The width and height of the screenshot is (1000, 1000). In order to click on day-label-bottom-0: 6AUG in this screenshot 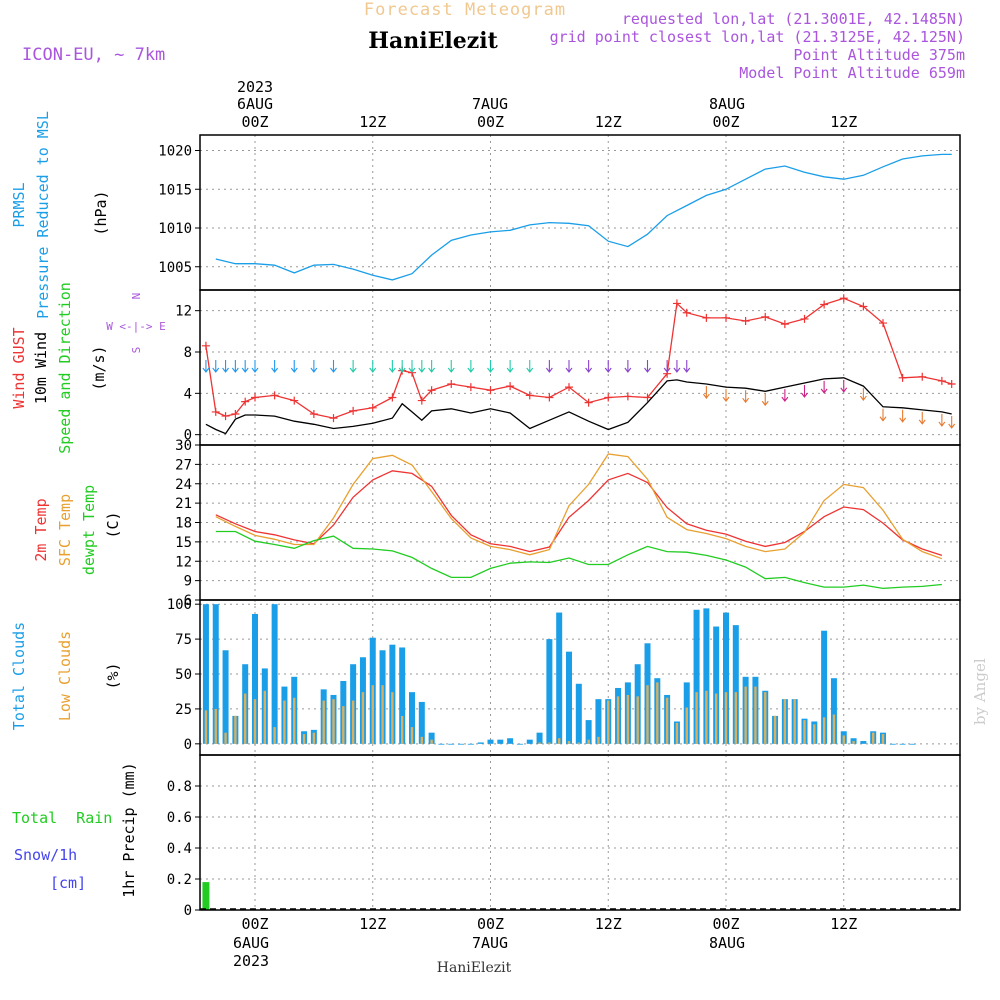, I will do `click(251, 943)`.